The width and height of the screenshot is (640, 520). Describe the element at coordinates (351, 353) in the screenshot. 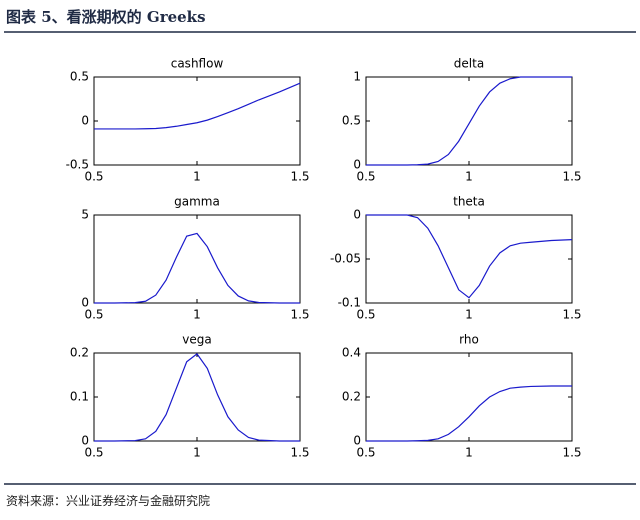

I see `y-tick-label: 0.4` at that location.